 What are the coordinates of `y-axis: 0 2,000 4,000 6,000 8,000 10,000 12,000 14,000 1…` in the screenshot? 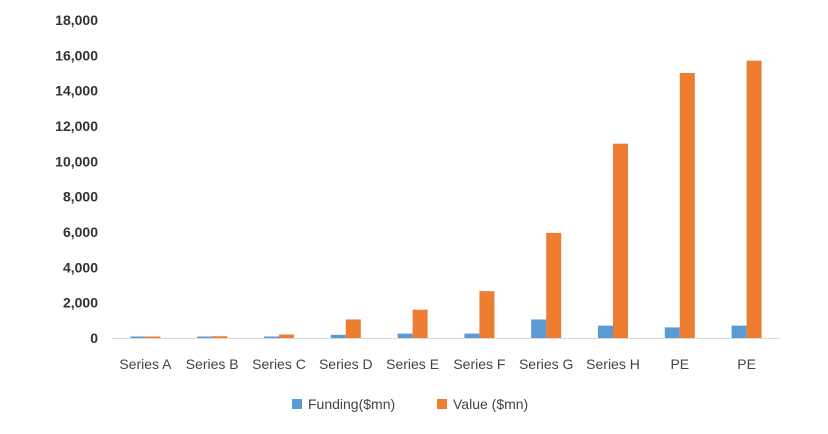 It's located at (76, 179).